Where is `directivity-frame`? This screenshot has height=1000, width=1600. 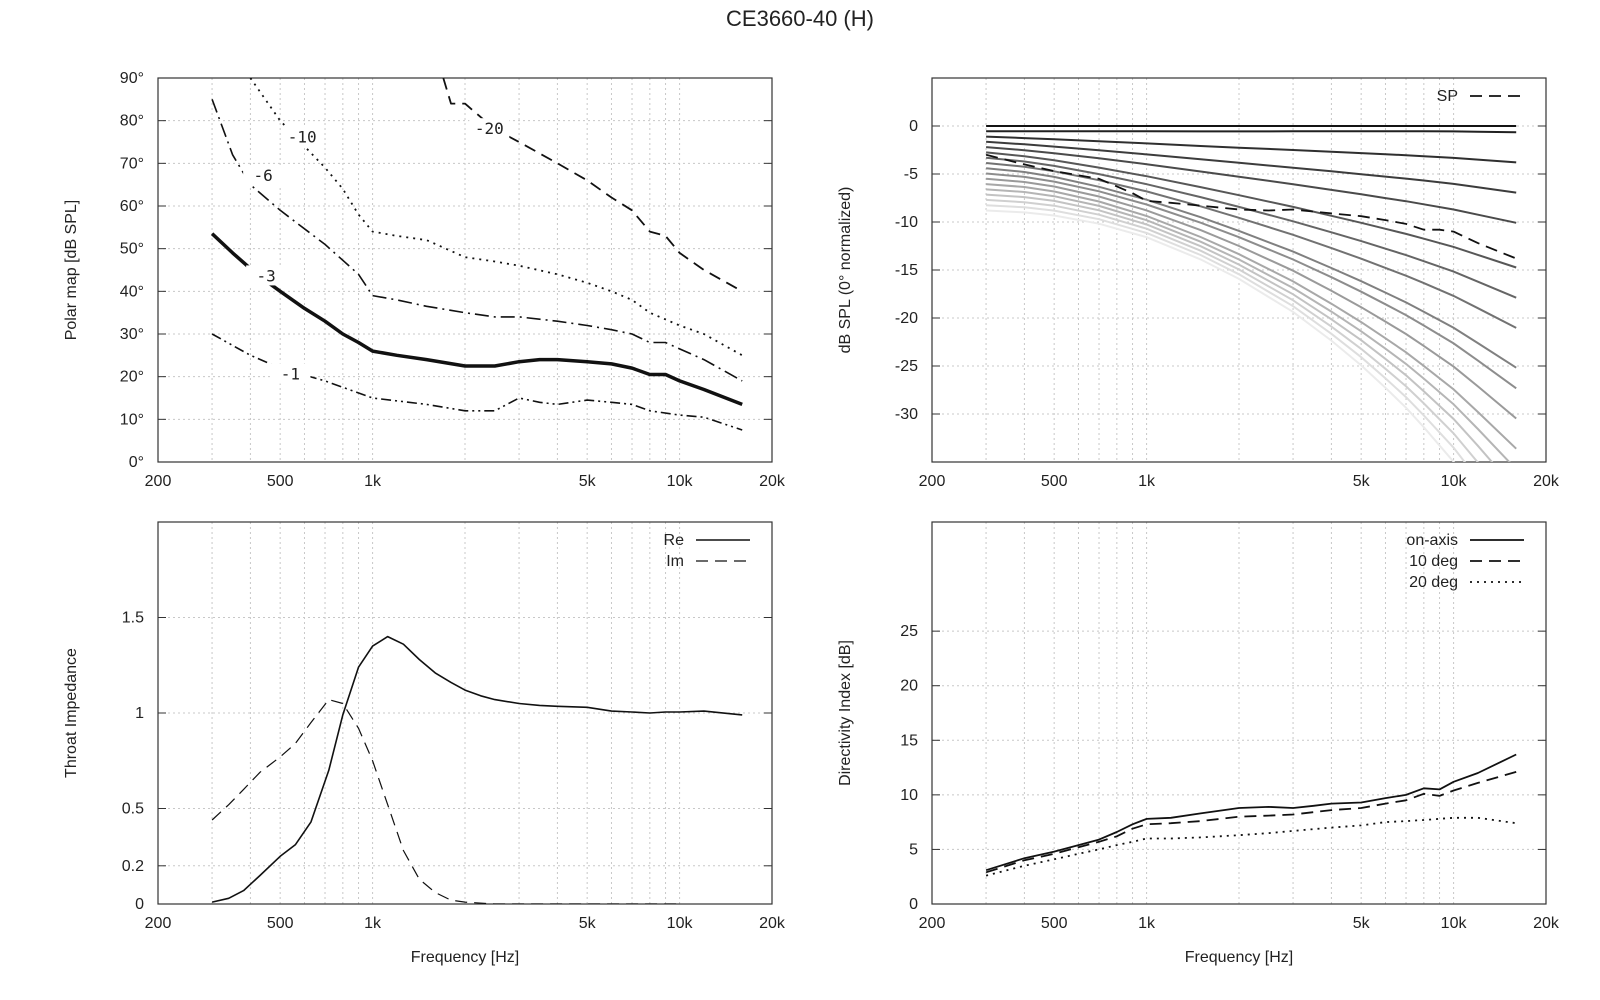
directivity-frame is located at coordinates (1239, 713).